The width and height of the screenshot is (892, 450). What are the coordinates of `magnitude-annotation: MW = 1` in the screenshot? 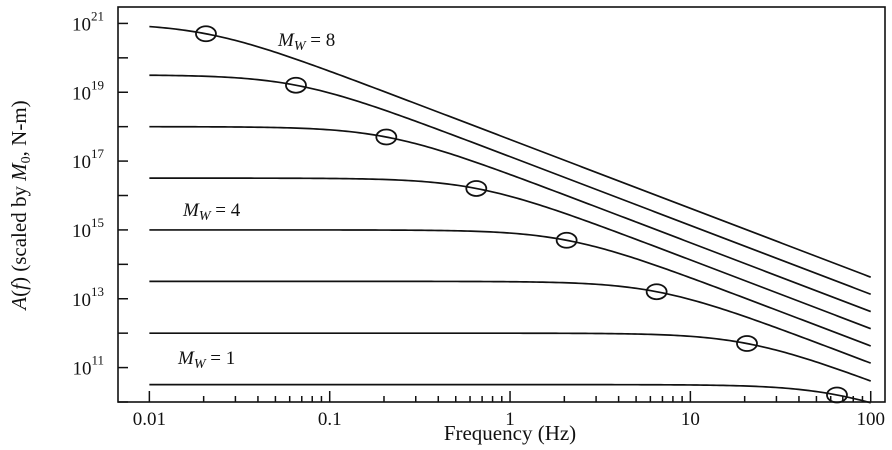 It's located at (206, 360).